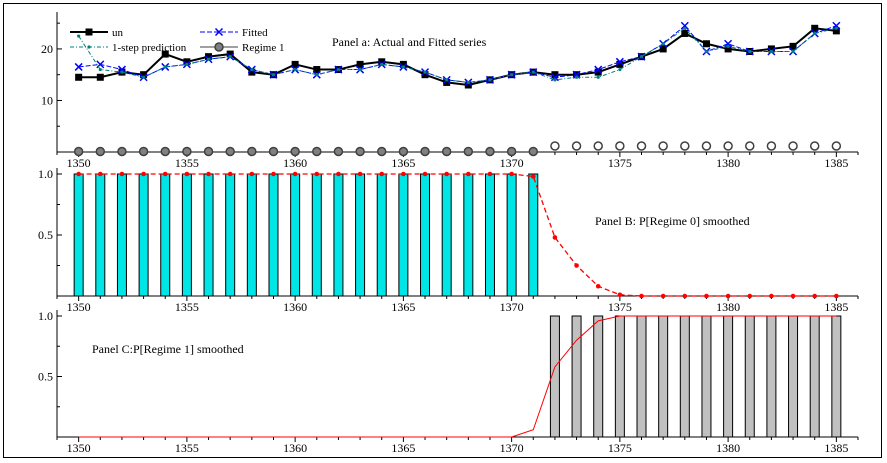 The height and width of the screenshot is (463, 887). Describe the element at coordinates (45, 316) in the screenshot. I see `y-tick-label: 1.0` at that location.